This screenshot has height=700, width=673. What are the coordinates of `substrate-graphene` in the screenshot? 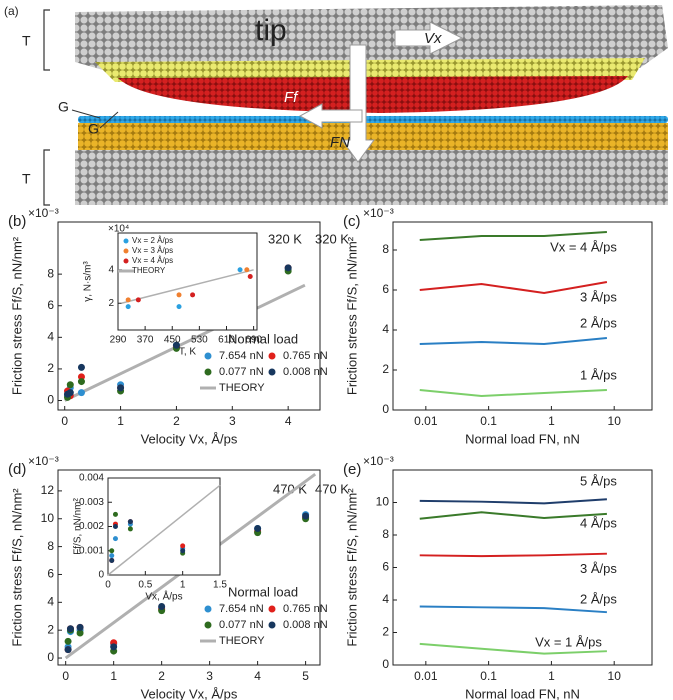 It's located at (373, 119).